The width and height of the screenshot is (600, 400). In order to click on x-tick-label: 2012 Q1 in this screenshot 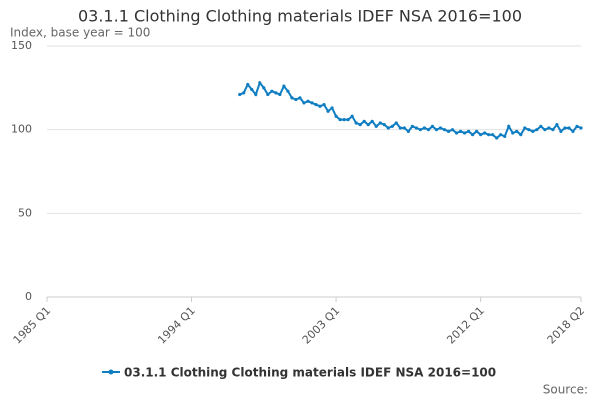, I will do `click(465, 325)`.